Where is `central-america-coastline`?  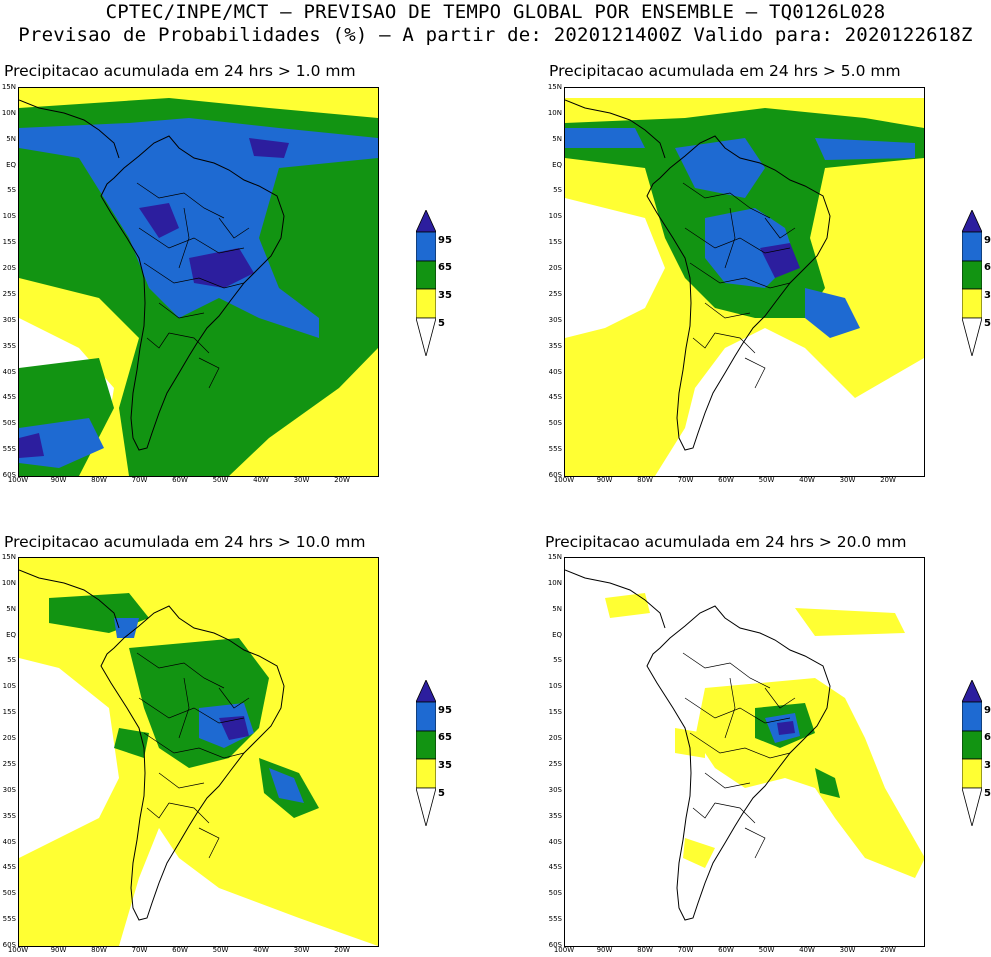 central-america-coastline is located at coordinates (615, 599).